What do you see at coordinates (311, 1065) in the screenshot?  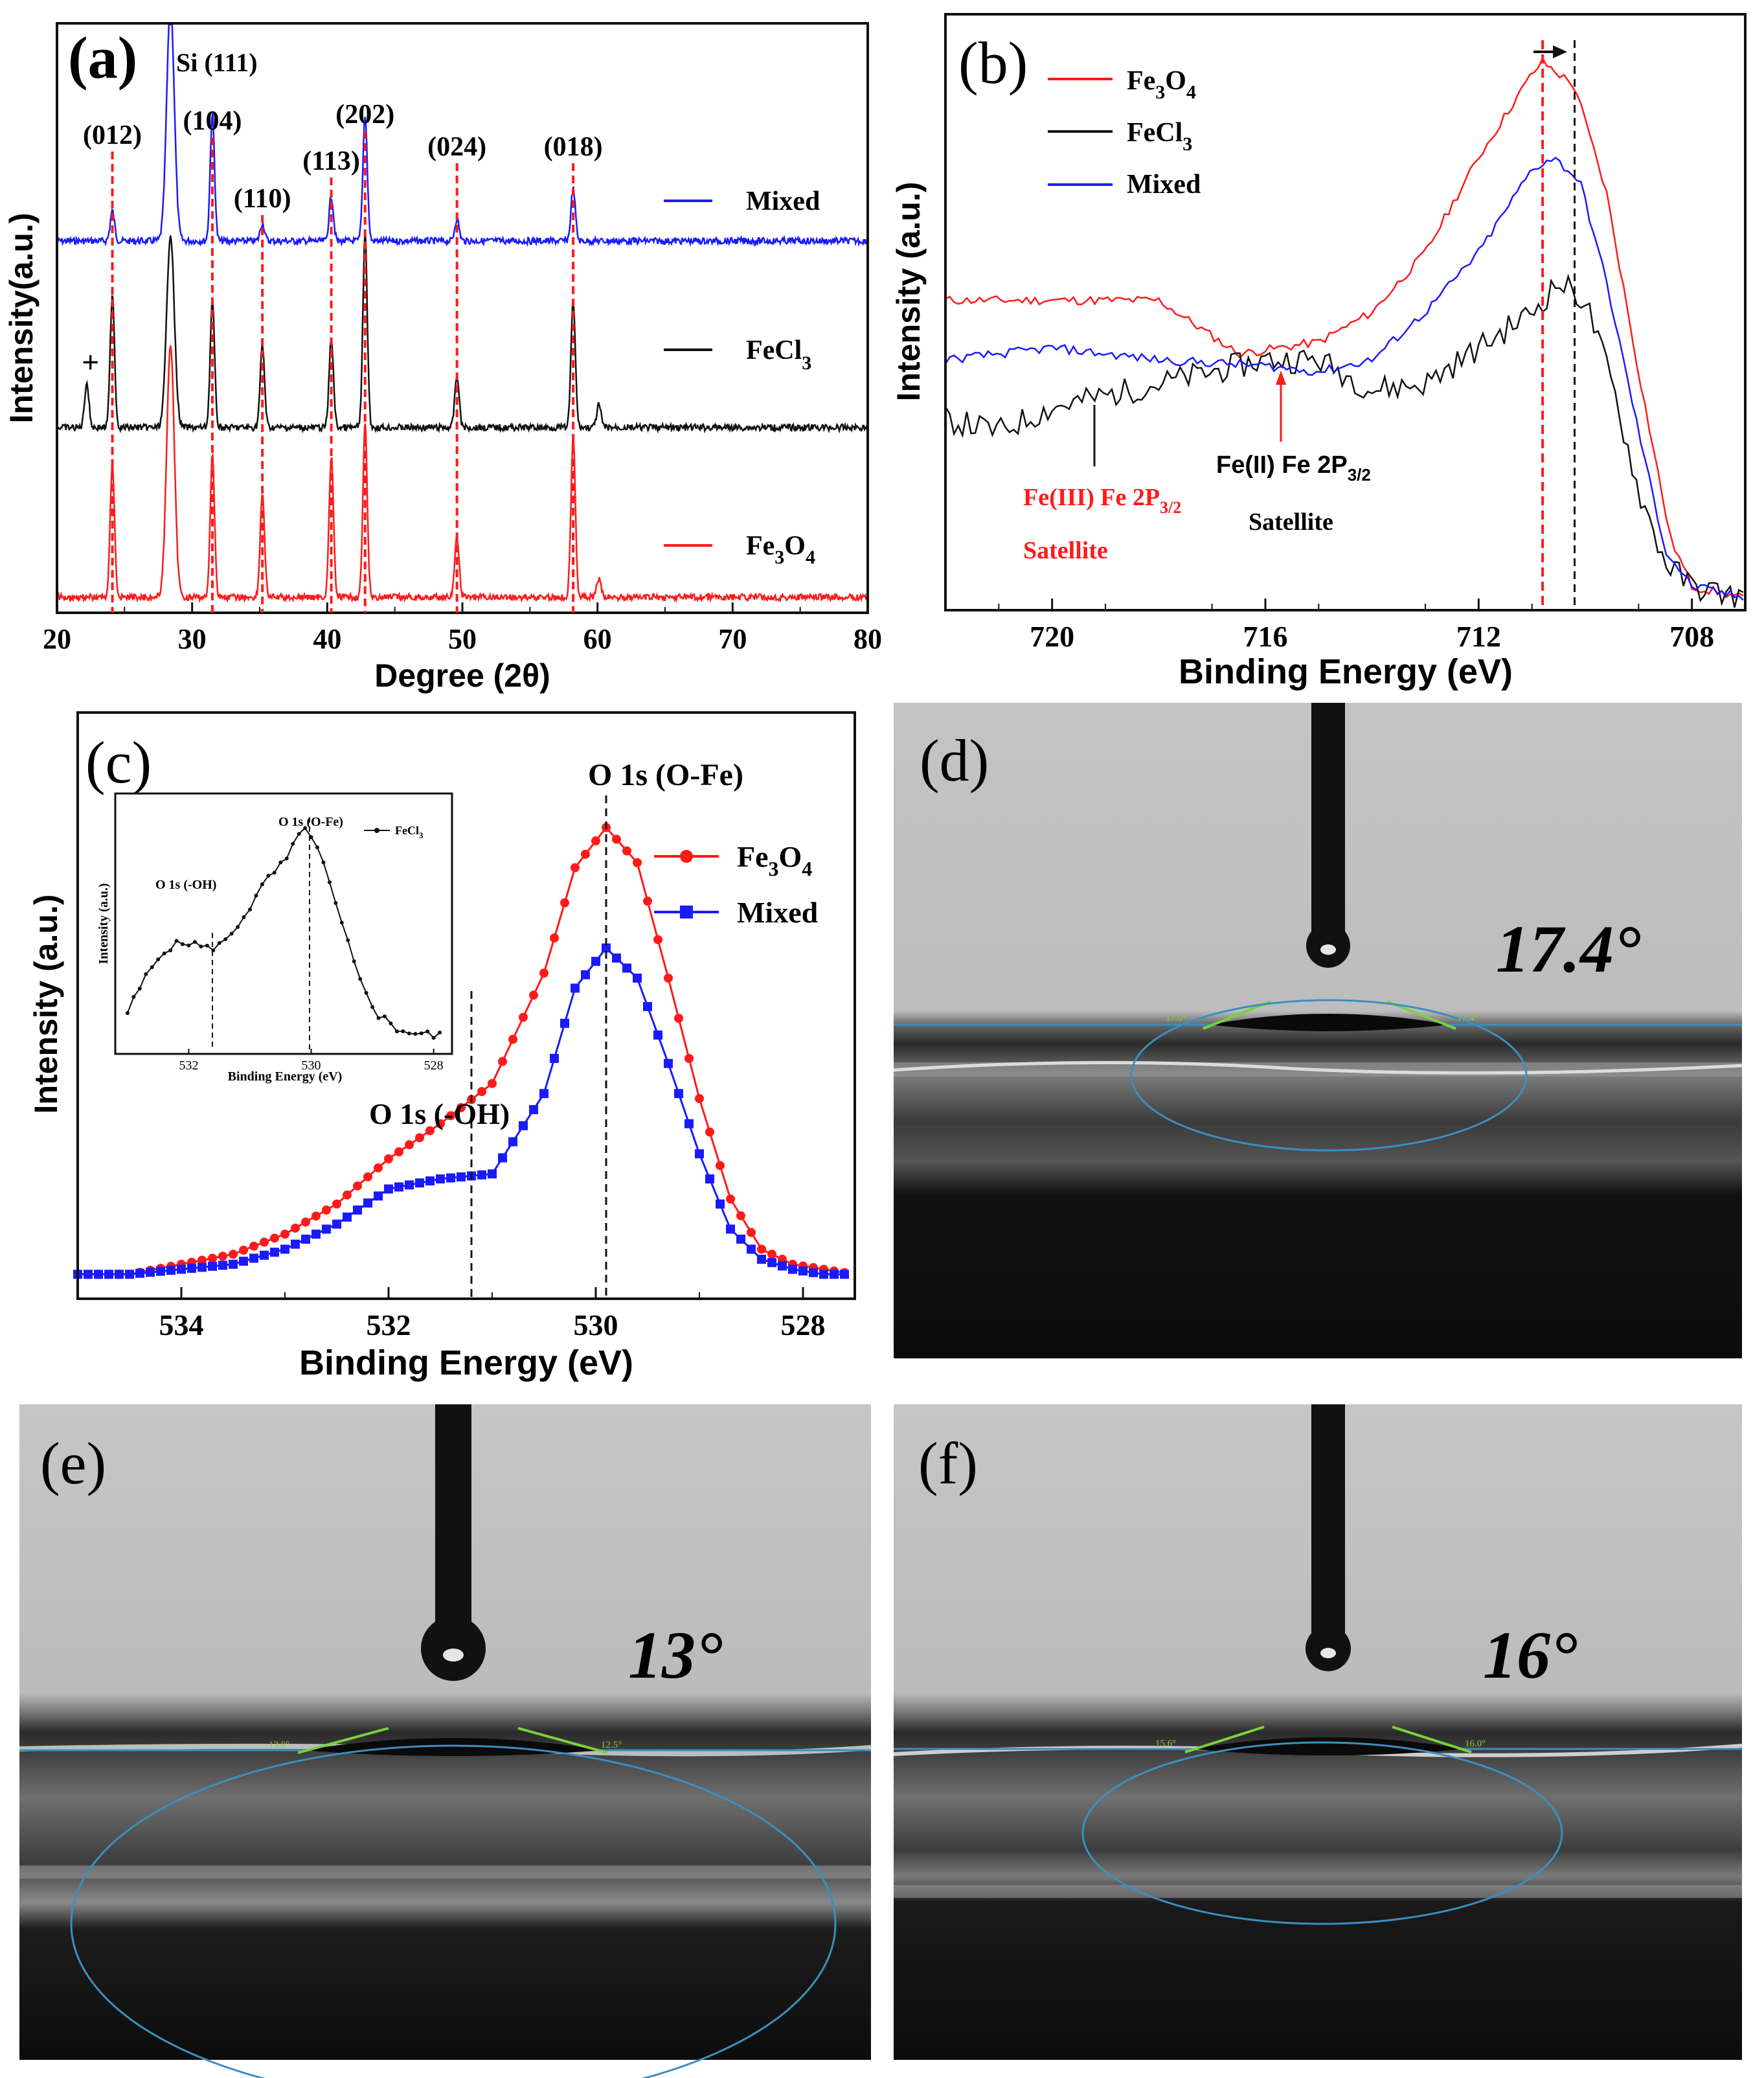 I see `inset-tick-label: 530` at bounding box center [311, 1065].